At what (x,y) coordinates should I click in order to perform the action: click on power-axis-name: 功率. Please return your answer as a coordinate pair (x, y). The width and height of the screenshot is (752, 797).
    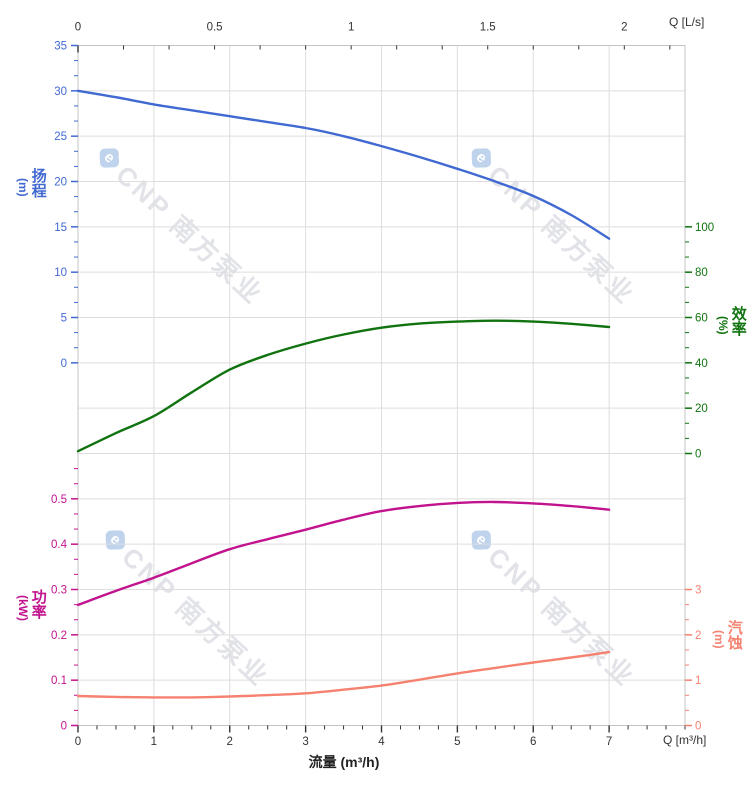
    Looking at the image, I should click on (38, 603).